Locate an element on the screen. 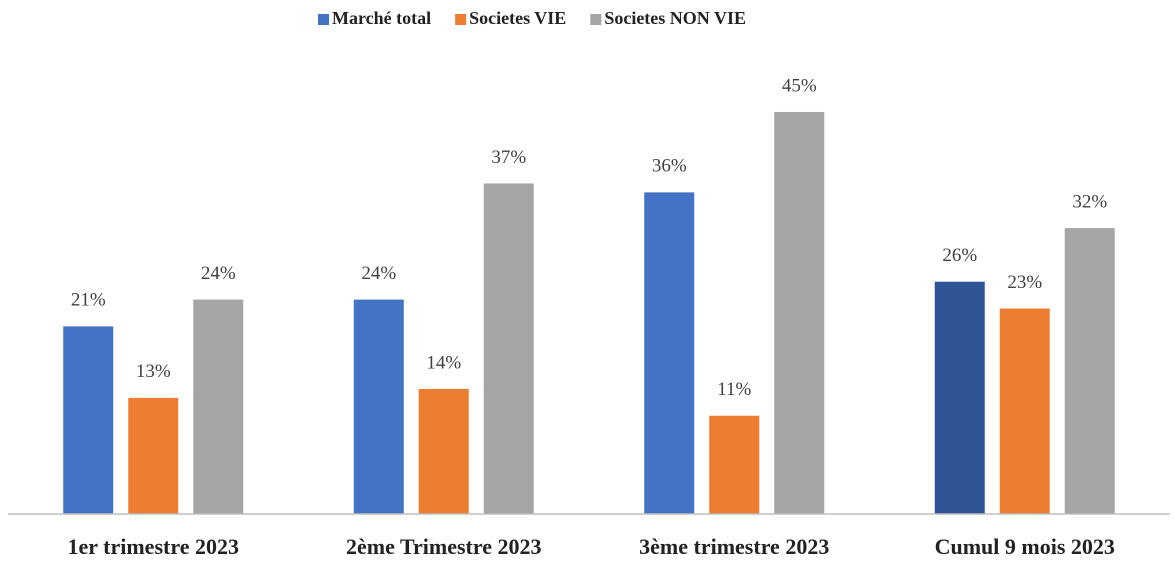 The height and width of the screenshot is (561, 1174). data-label: 45% is located at coordinates (799, 85).